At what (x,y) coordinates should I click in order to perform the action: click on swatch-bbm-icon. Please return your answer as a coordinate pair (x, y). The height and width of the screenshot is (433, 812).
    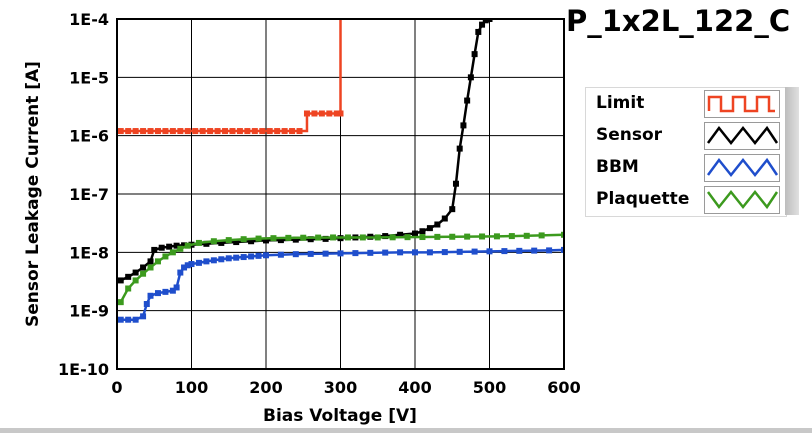
    Looking at the image, I should click on (742, 167).